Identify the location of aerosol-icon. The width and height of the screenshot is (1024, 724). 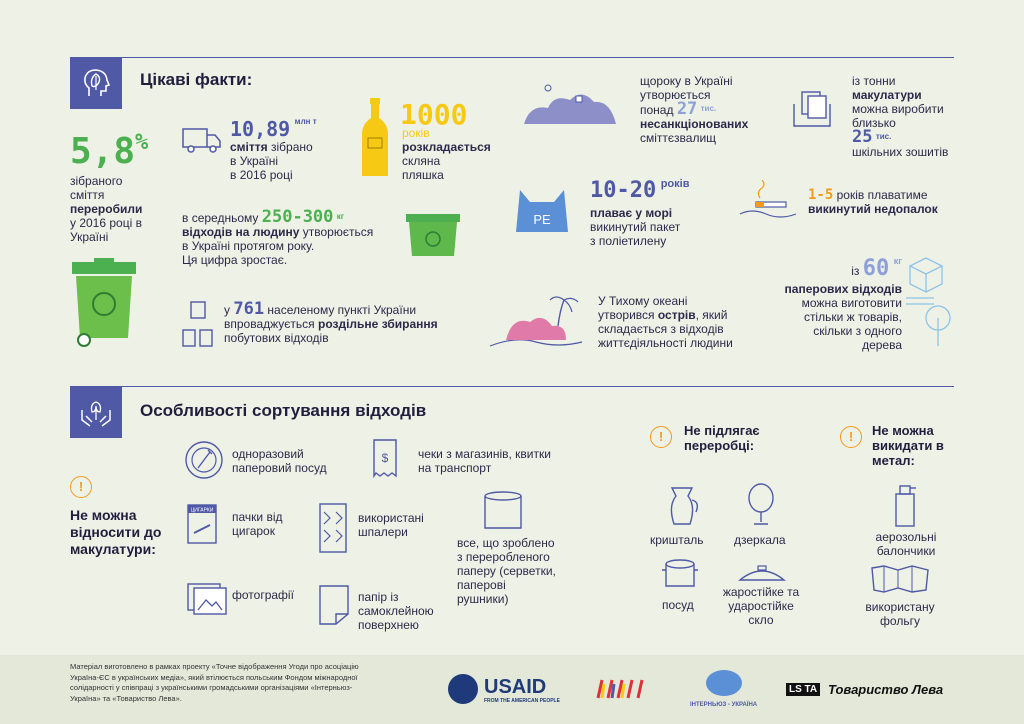
(905, 506).